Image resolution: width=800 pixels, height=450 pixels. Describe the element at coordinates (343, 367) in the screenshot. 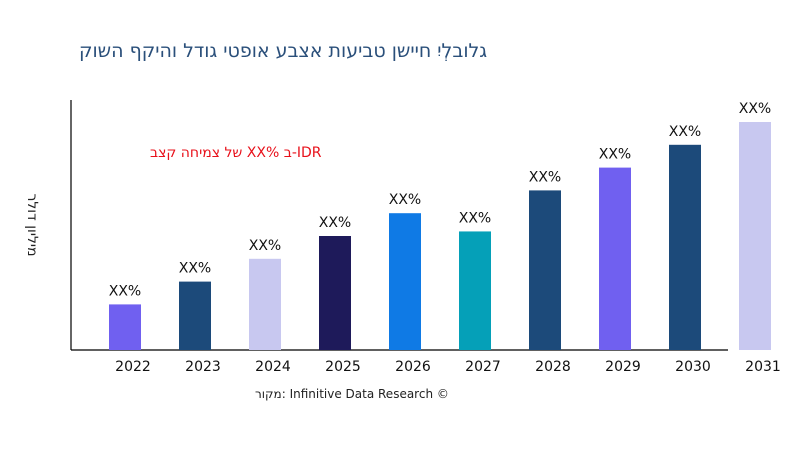

I see `x-tick-label: 2025` at that location.